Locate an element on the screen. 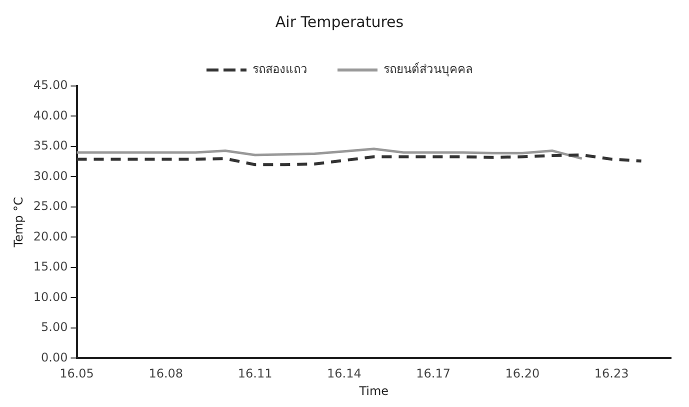 The image size is (689, 407). x-tick-label: 16.20 is located at coordinates (522, 373).